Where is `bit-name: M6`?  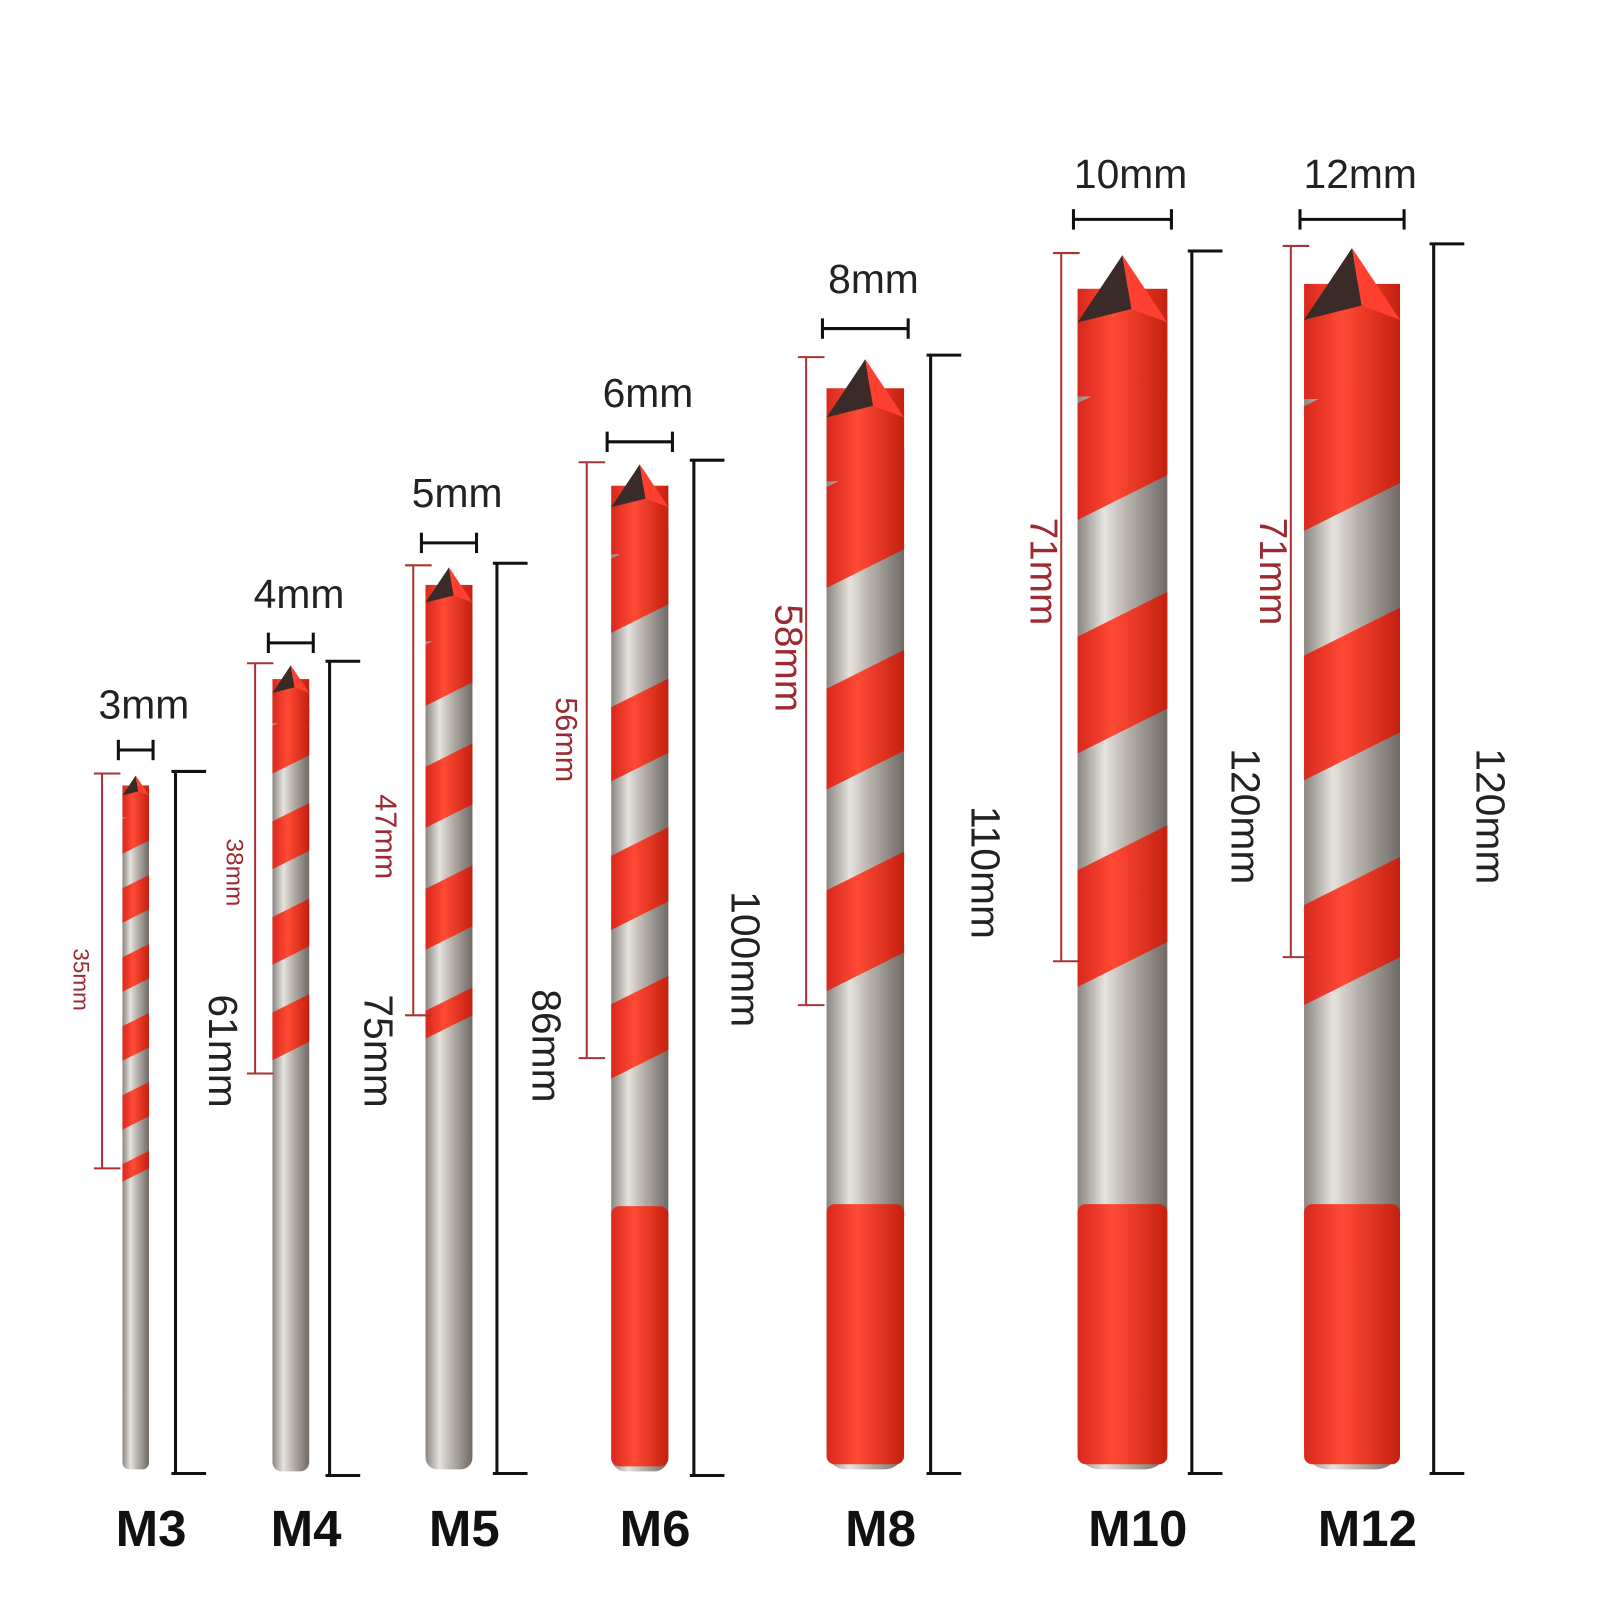
bit-name: M6 is located at coordinates (655, 1528).